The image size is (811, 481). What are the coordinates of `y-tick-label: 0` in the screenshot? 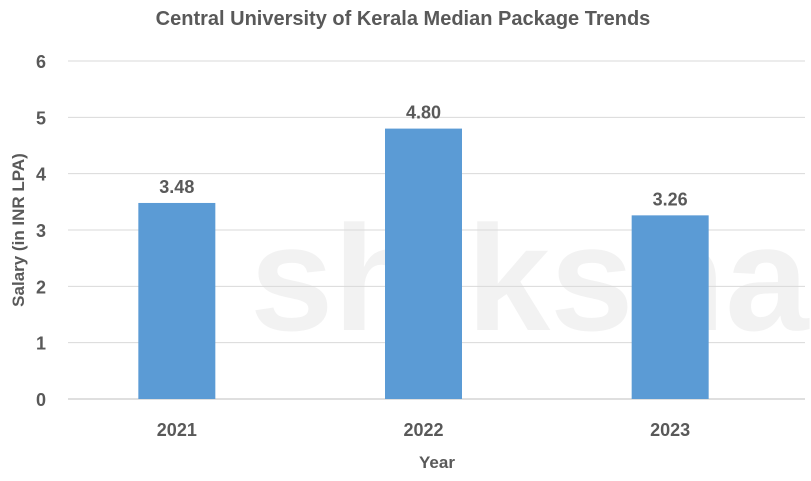 It's located at (41, 400).